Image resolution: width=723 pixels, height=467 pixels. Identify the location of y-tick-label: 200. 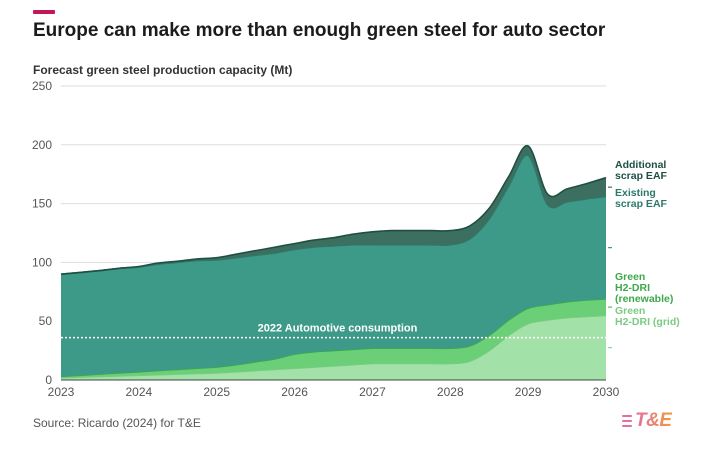
(42, 145).